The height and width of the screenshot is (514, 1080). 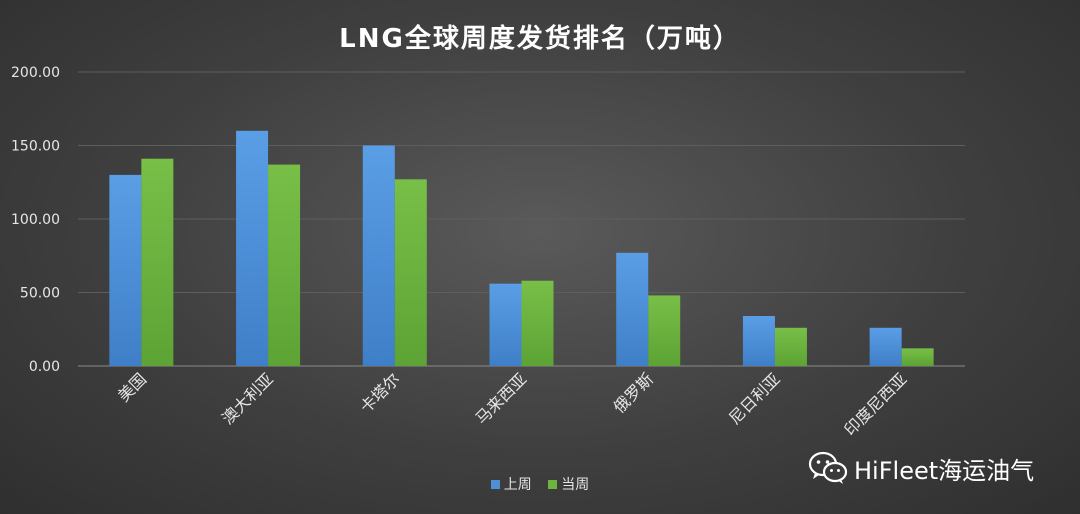 I want to click on watermark: HiFleet海运油气, so click(x=921, y=468).